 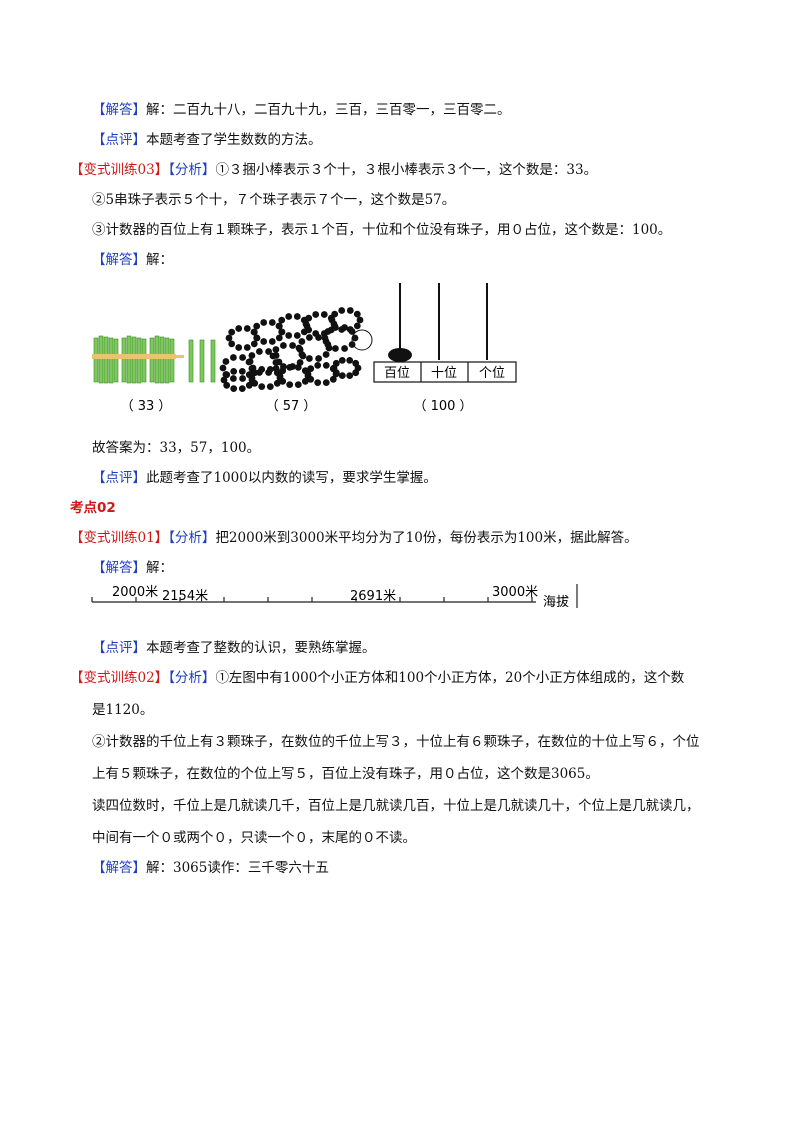 What do you see at coordinates (556, 602) in the screenshot?
I see `altitude-label: 海拔` at bounding box center [556, 602].